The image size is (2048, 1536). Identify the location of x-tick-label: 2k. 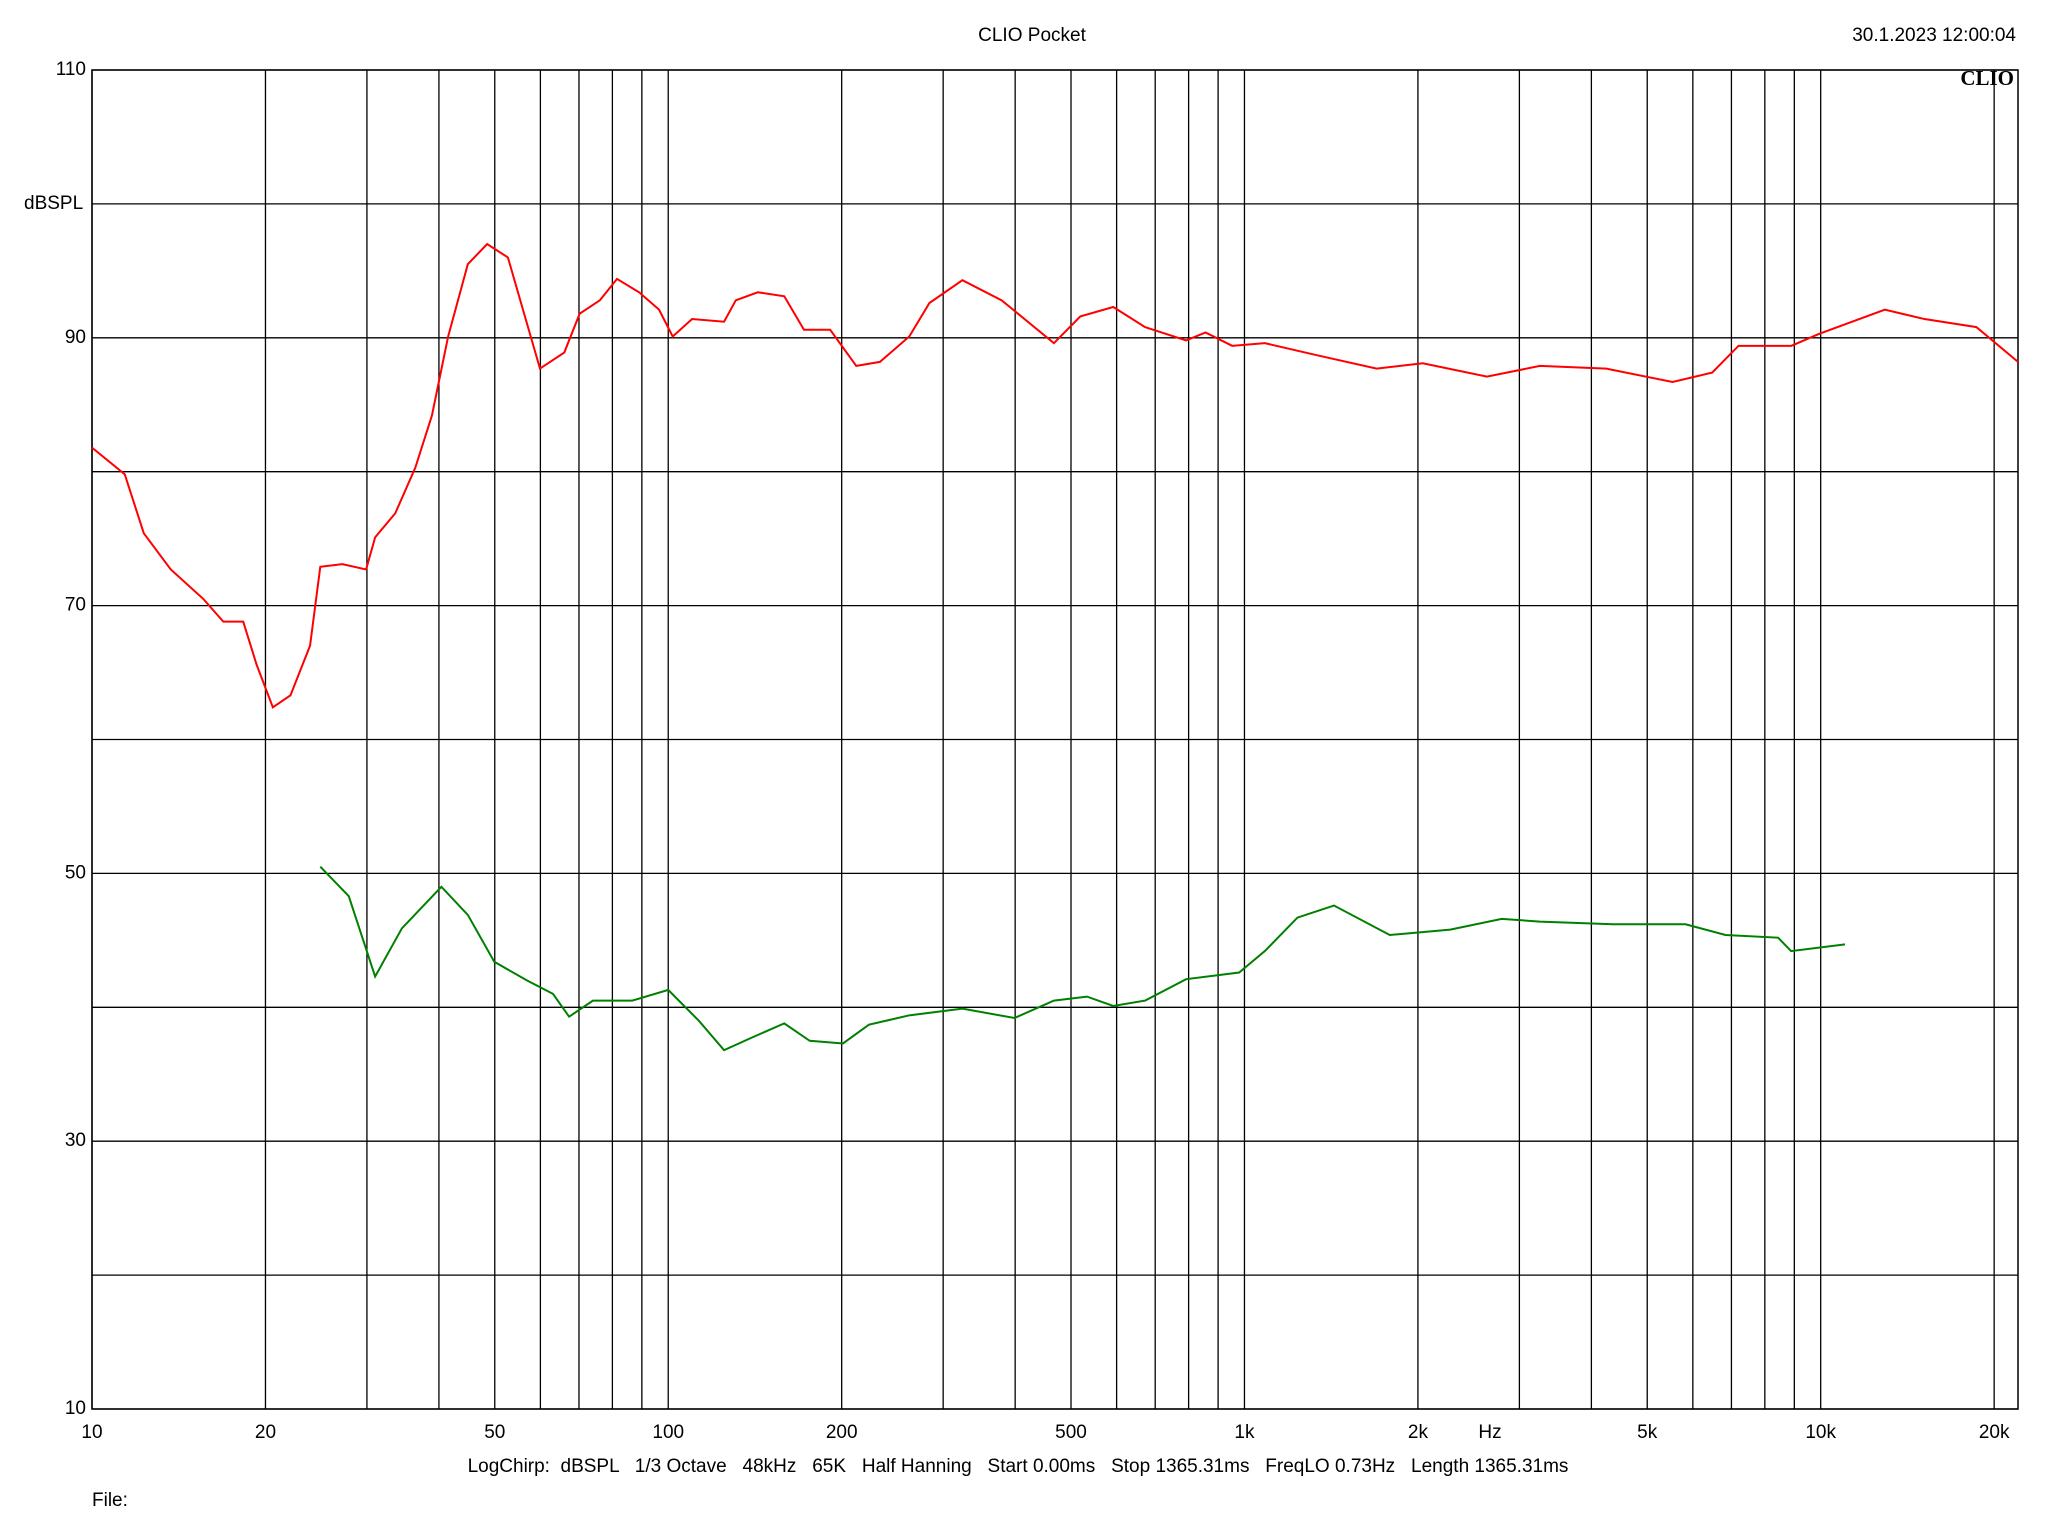
(1418, 1432).